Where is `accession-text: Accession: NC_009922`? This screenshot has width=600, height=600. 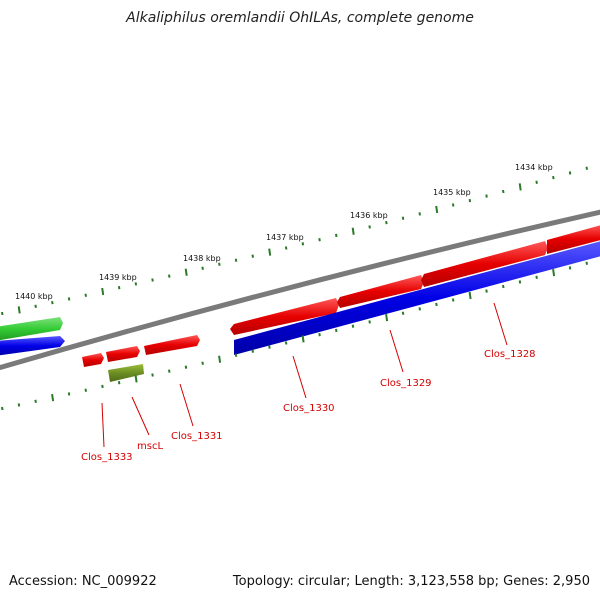
accession-text: Accession: NC_009922 is located at coordinates (83, 581).